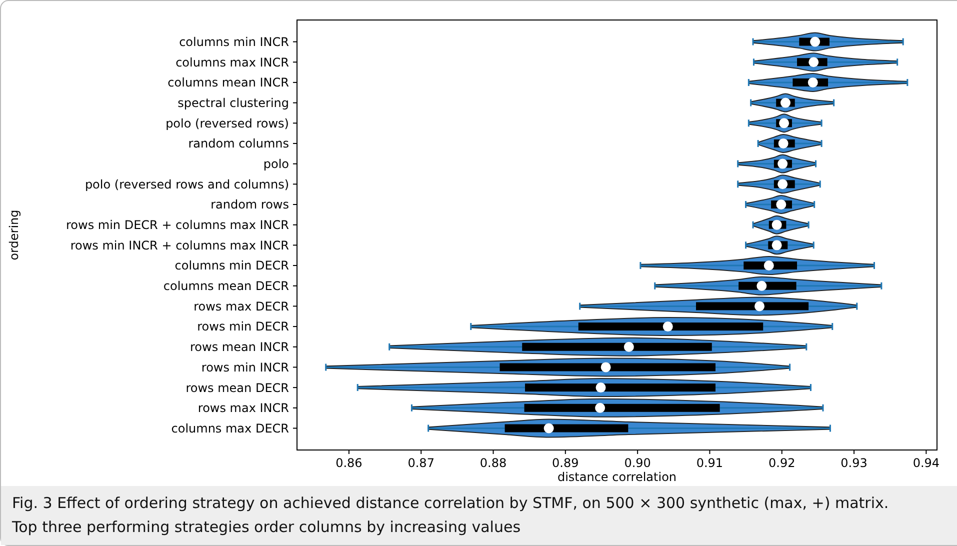 Image resolution: width=957 pixels, height=546 pixels. I want to click on y-tick-label: rows min DECR + columns max INCR, so click(177, 225).